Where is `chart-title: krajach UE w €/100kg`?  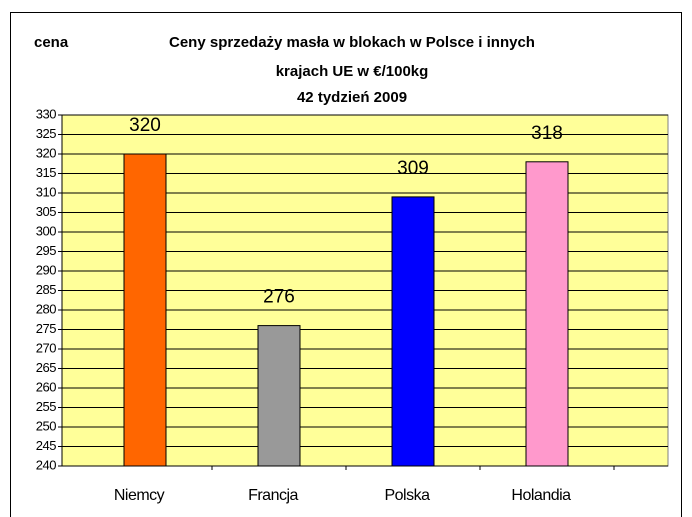
chart-title: krajach UE w €/100kg is located at coordinates (352, 71).